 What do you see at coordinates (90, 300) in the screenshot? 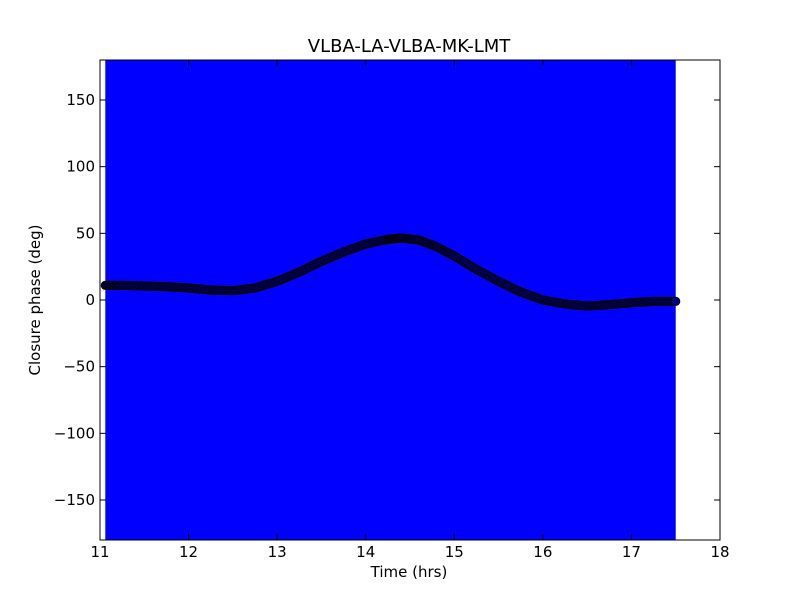
I see `y-tick-label: 0` at bounding box center [90, 300].